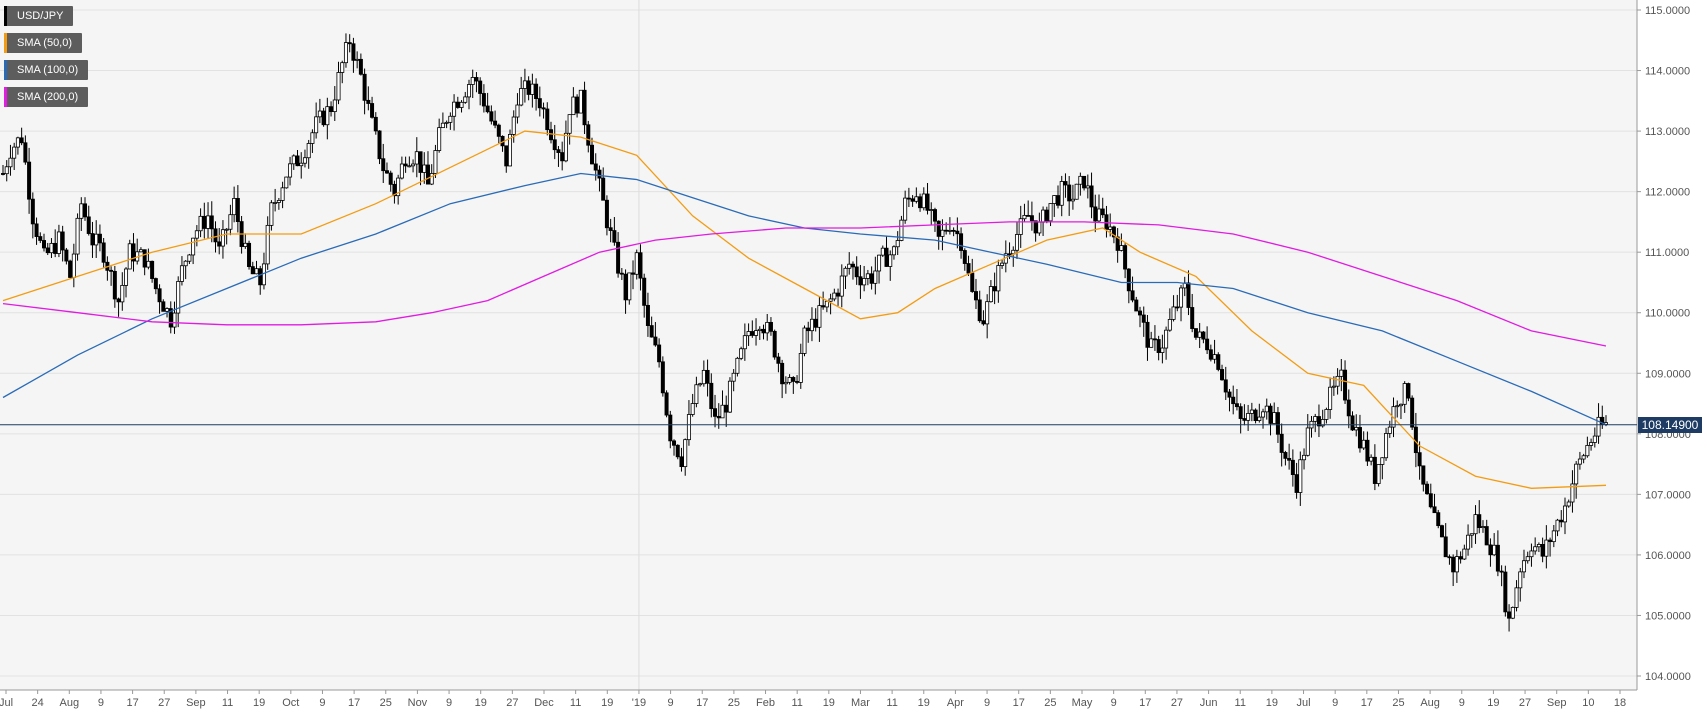  Describe the element at coordinates (1240, 703) in the screenshot. I see `x-tick-label: 11` at that location.